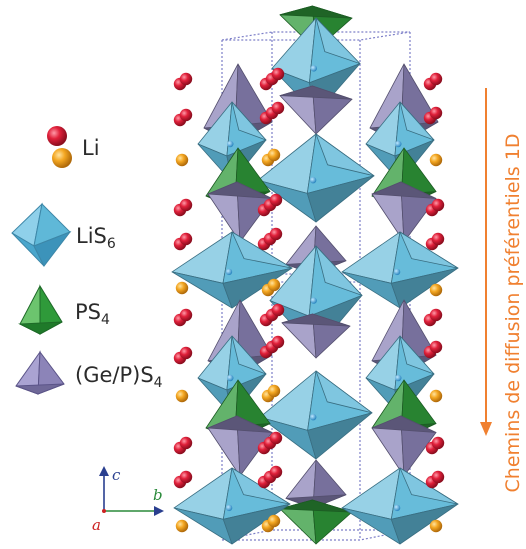 This screenshot has height=549, width=526. I want to click on axis-b-label: b, so click(158, 495).